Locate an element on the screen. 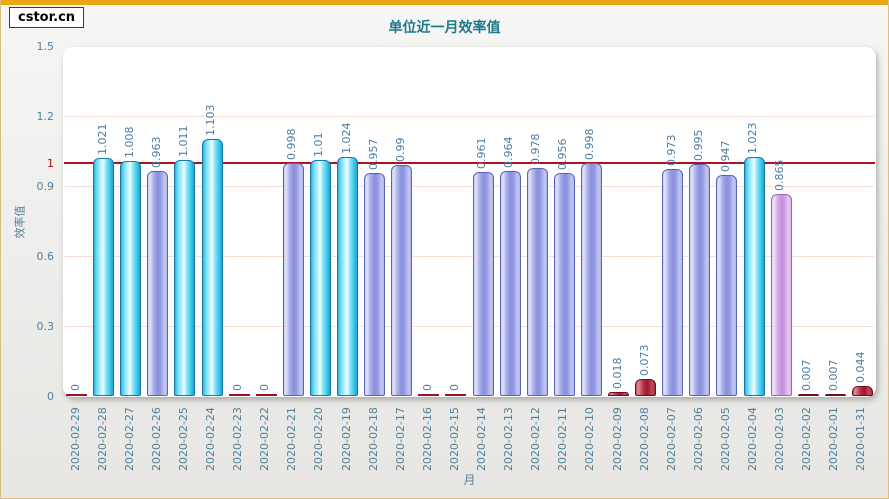 The width and height of the screenshot is (889, 499). x-tick-label: 2020-02-24 is located at coordinates (212, 438).